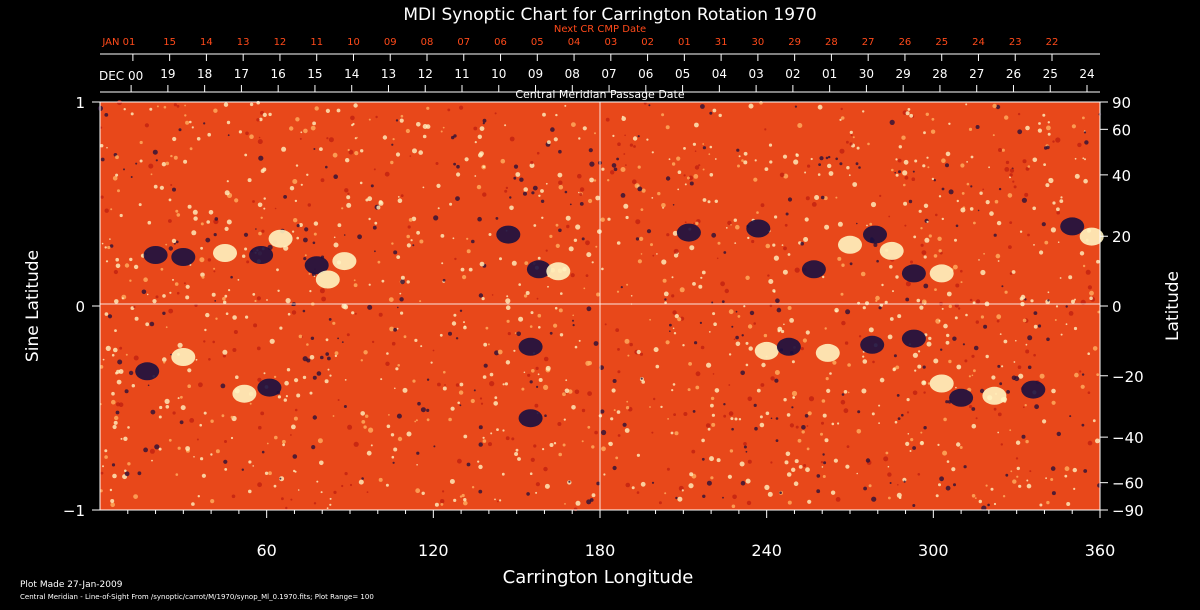 This screenshot has height=610, width=1200. What do you see at coordinates (831, 42) in the screenshot?
I see `next-date-label: 28` at bounding box center [831, 42].